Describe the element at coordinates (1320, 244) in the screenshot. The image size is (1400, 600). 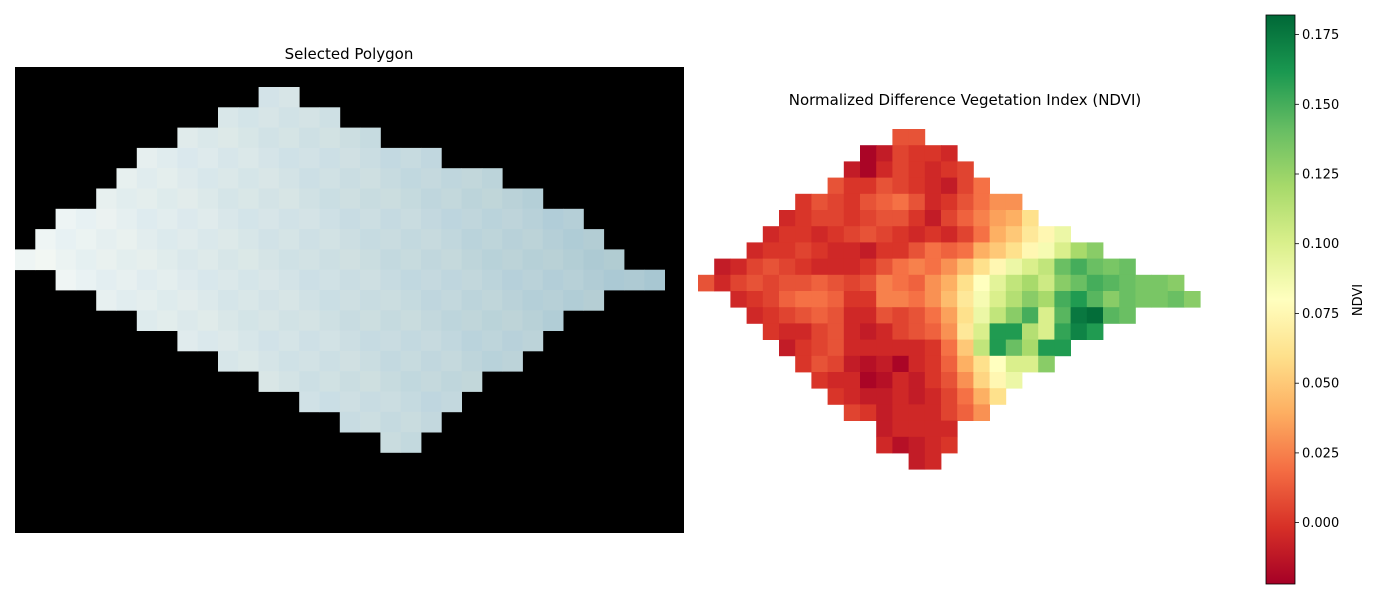
I see `colorbar-tick-label: 0.100` at that location.